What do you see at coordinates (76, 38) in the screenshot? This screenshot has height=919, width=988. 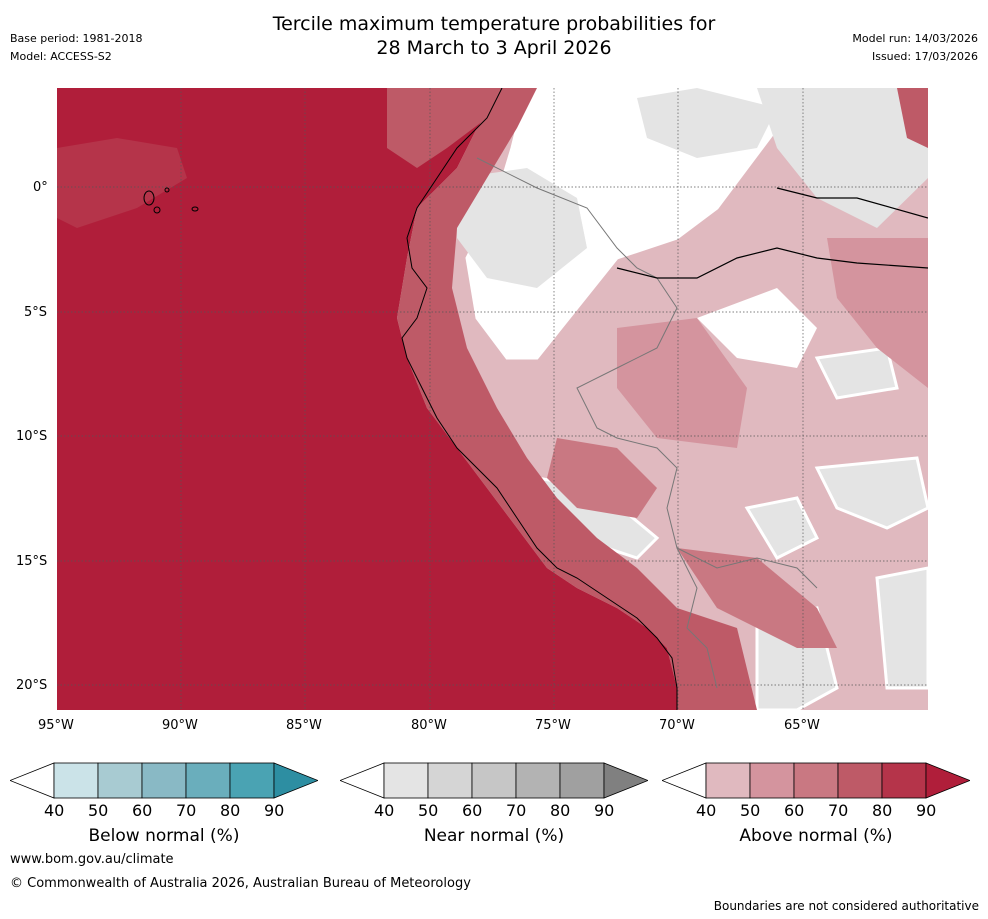 I see `base-period: Base period: 1981-2018` at bounding box center [76, 38].